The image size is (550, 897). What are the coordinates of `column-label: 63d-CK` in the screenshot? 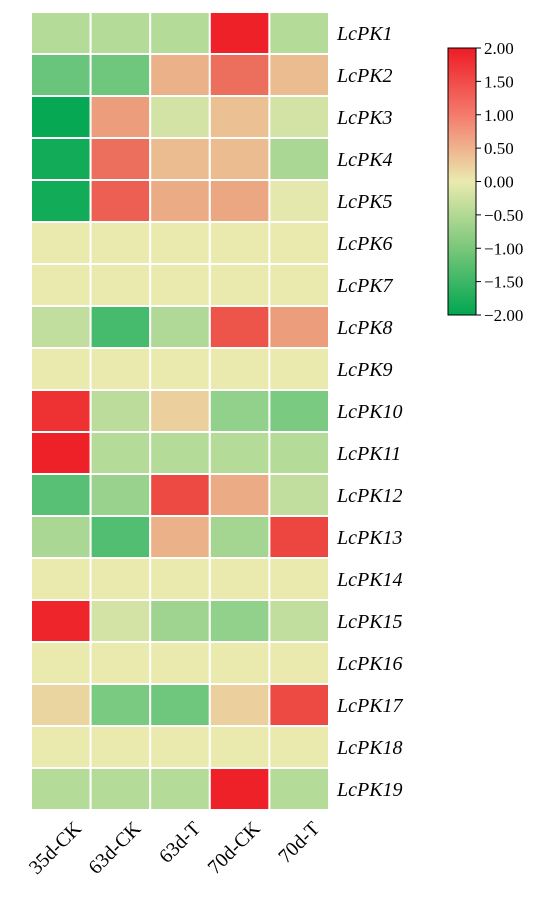 It's located at (115, 848).